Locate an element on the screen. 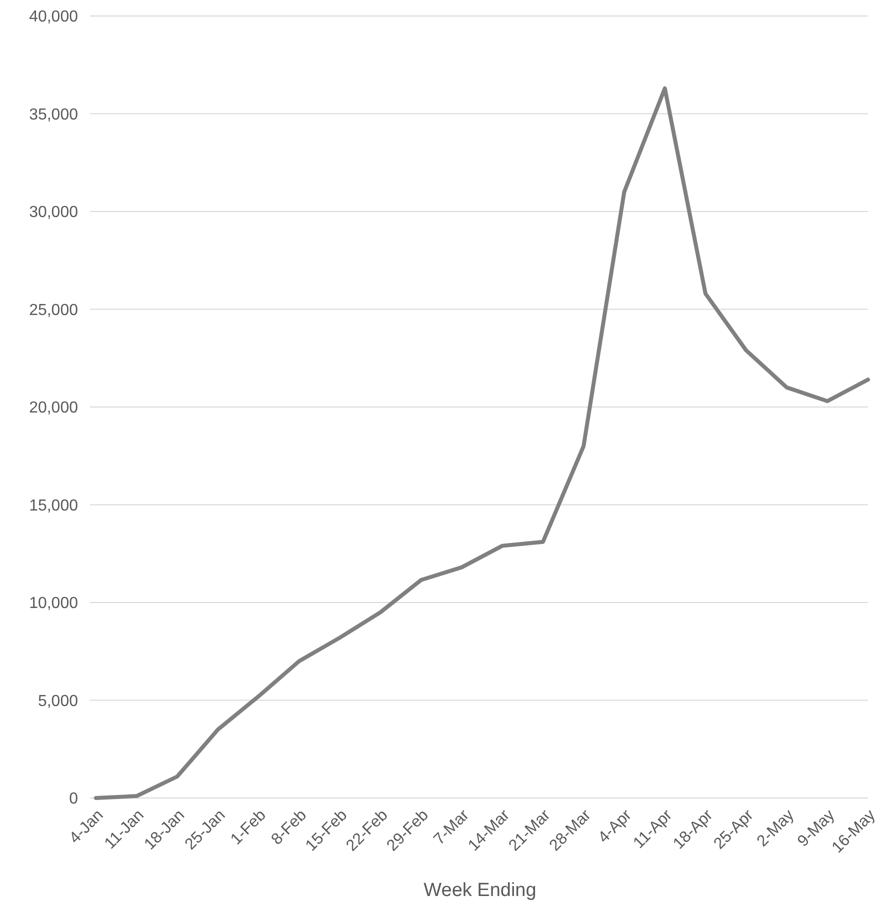 Image resolution: width=892 pixels, height=908 pixels. y-tick-label: 5,000 is located at coordinates (58, 701).